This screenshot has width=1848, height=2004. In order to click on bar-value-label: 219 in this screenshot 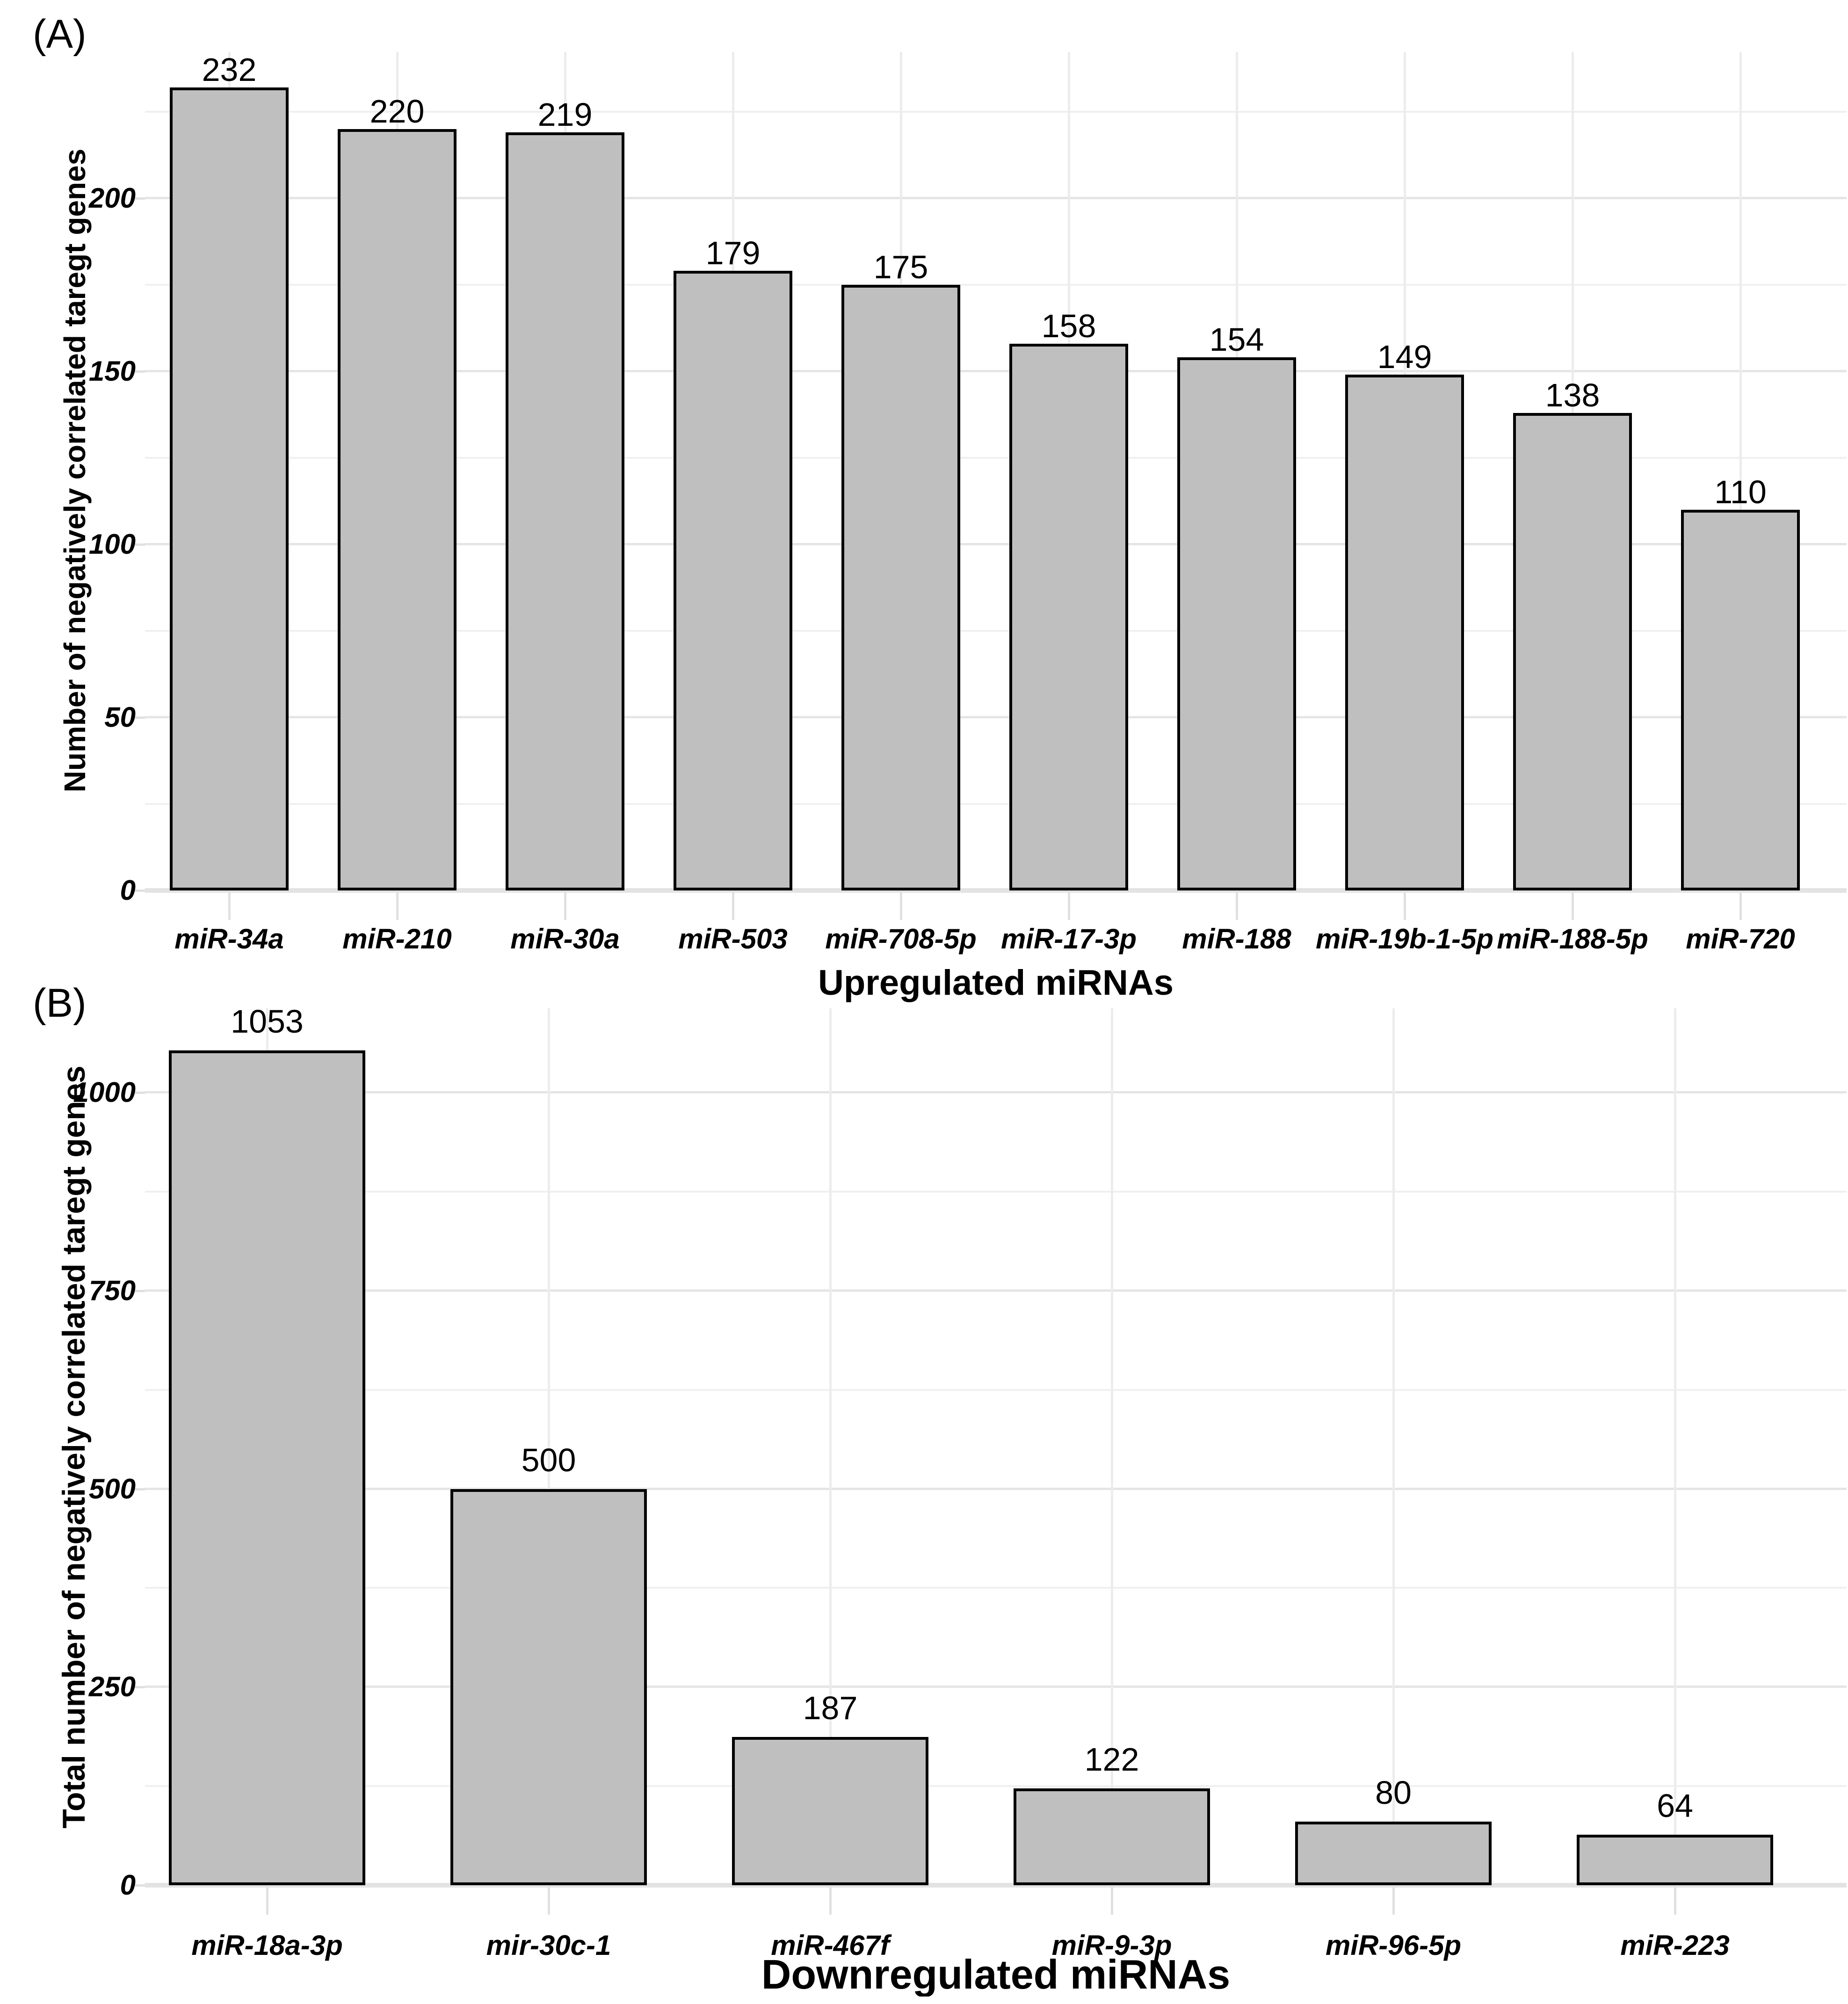, I will do `click(565, 115)`.